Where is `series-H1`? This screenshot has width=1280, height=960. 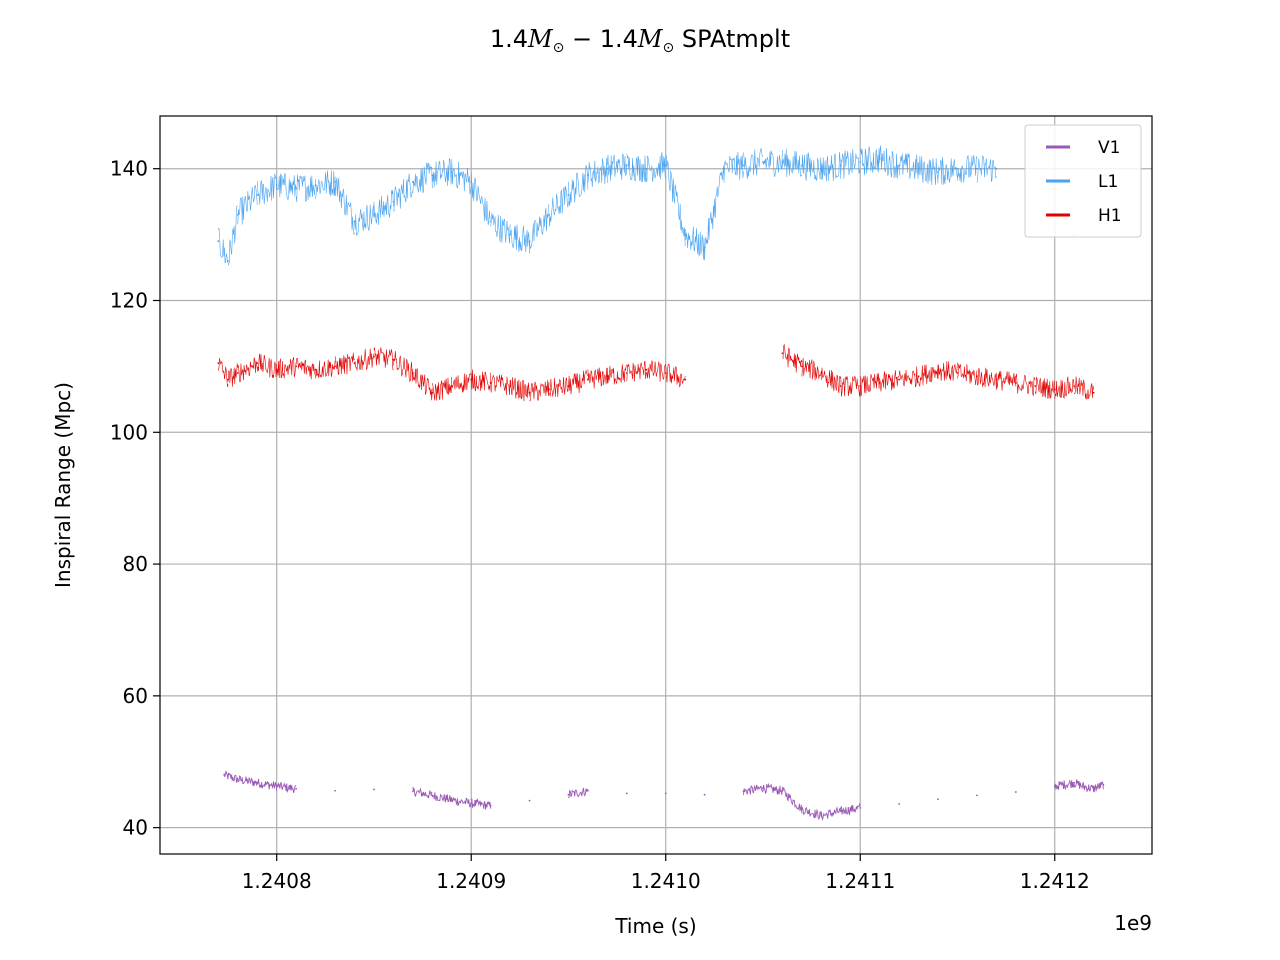 series-H1 is located at coordinates (656, 372).